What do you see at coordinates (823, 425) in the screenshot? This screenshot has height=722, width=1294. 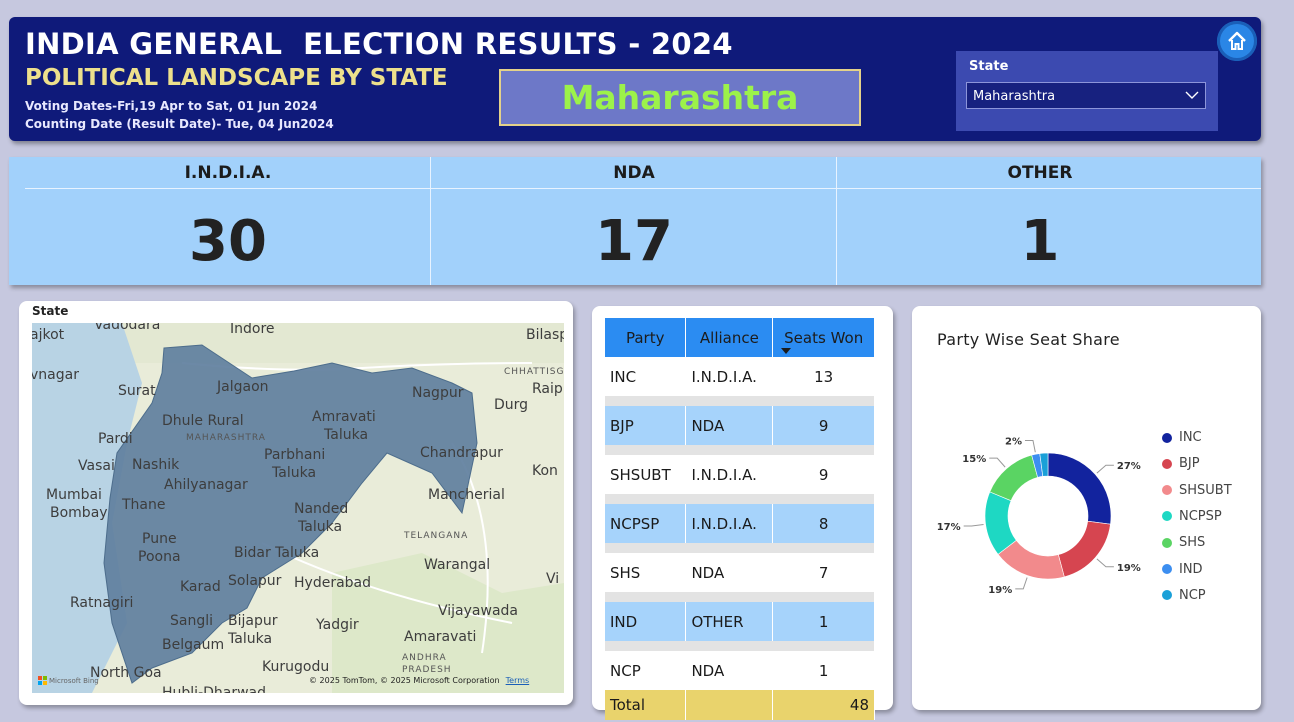 I see `cell-seats: 9` at bounding box center [823, 425].